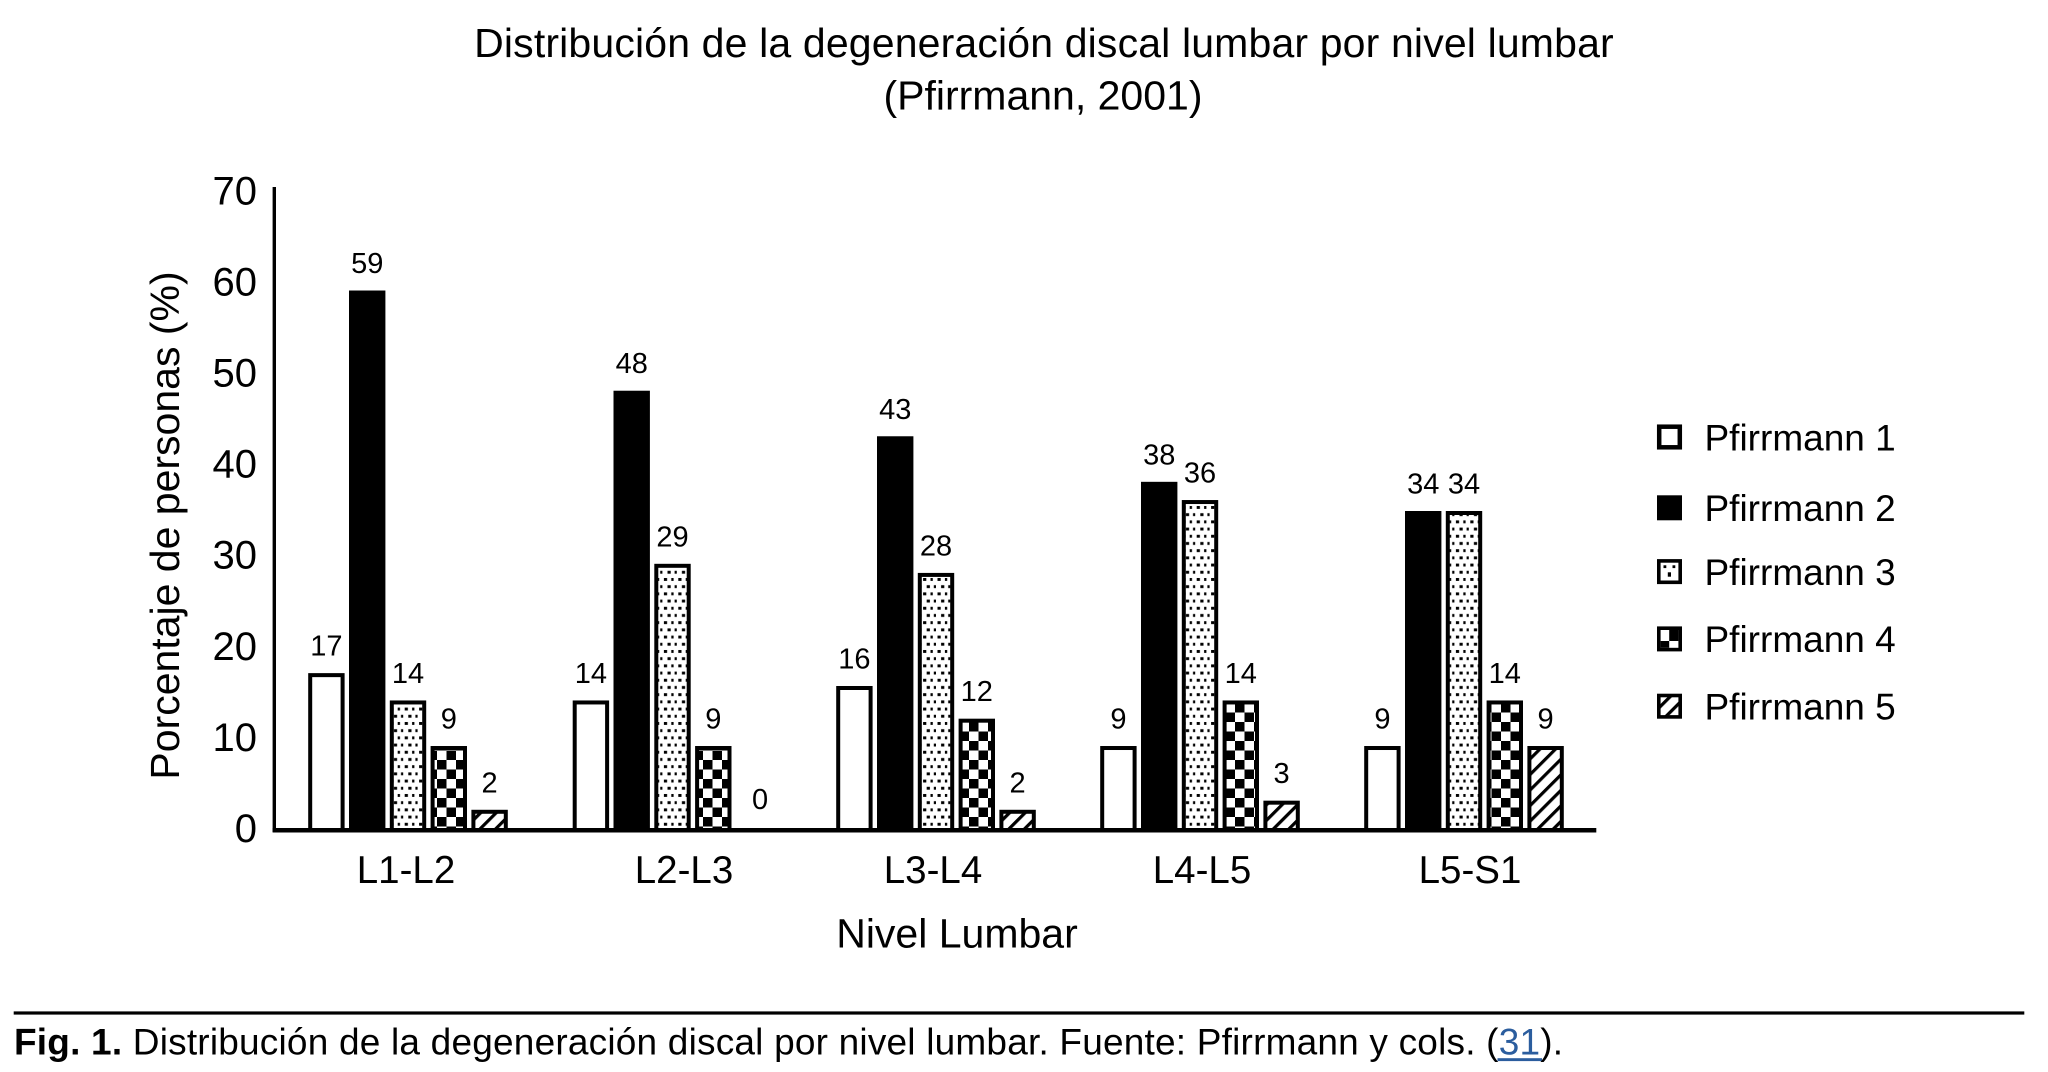 The image size is (2048, 1072). I want to click on svg-text: 48, so click(632, 364).